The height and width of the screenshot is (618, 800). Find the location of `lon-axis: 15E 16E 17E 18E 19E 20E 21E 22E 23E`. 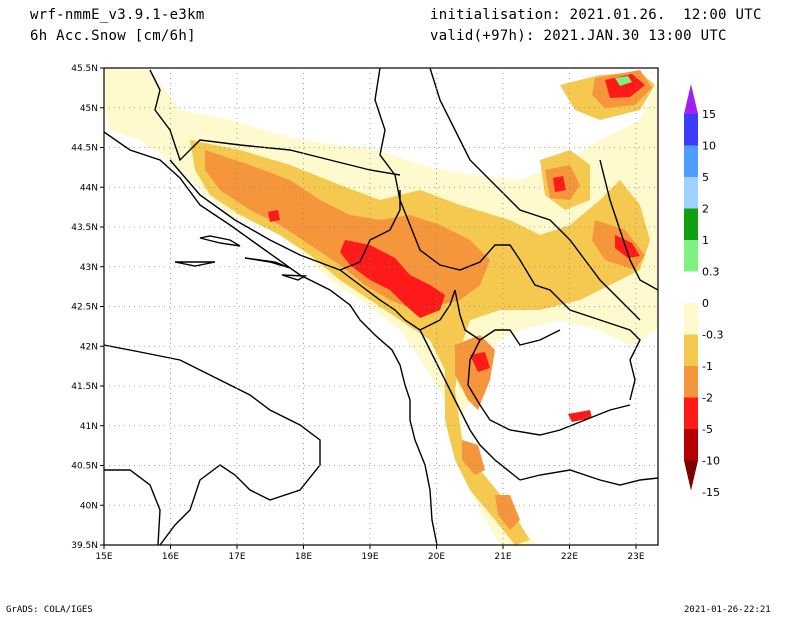

lon-axis: 15E 16E 17E 18E 19E 20E 21E 22E 23E is located at coordinates (370, 553).